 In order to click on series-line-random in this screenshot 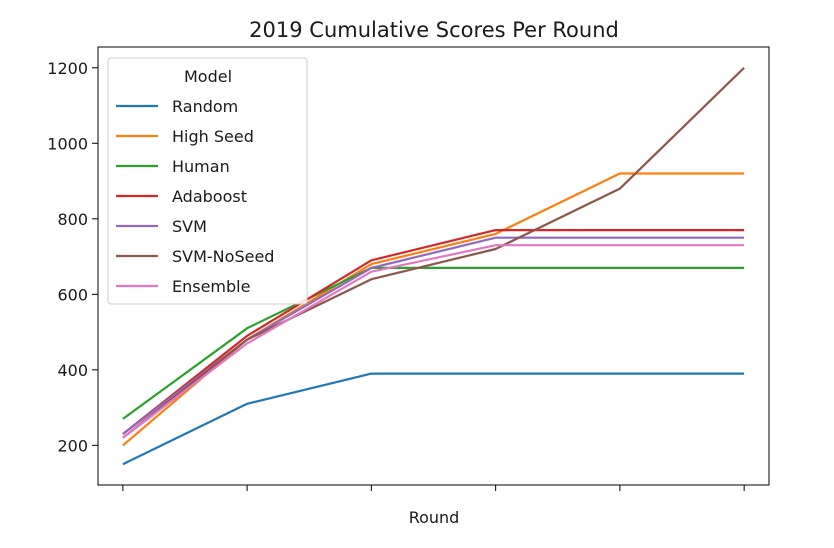, I will do `click(433, 419)`.